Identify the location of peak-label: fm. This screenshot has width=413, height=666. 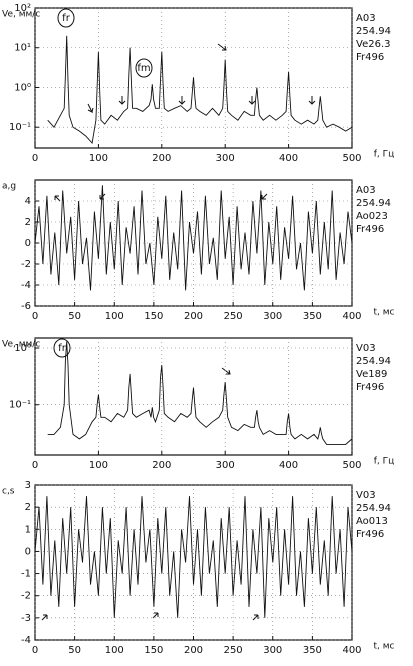
(143, 68).